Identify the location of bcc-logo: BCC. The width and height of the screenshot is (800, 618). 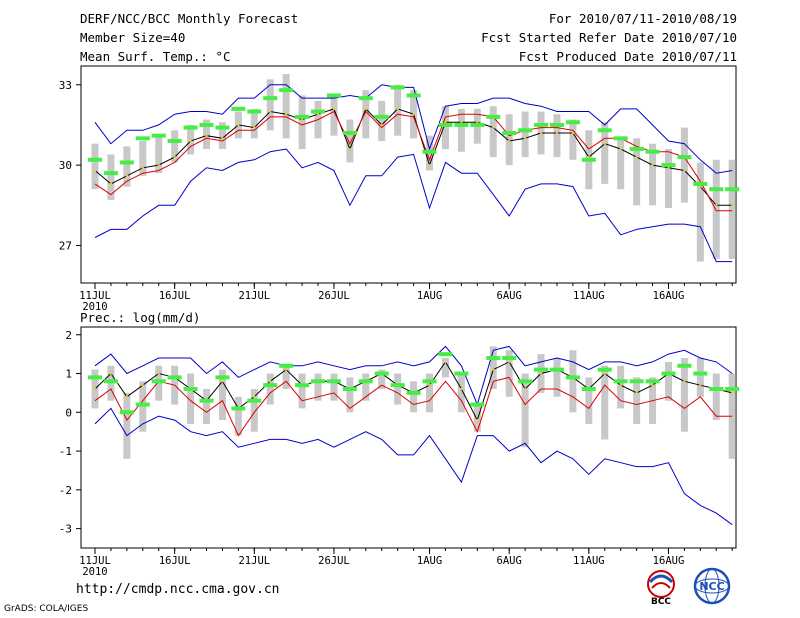
(661, 588).